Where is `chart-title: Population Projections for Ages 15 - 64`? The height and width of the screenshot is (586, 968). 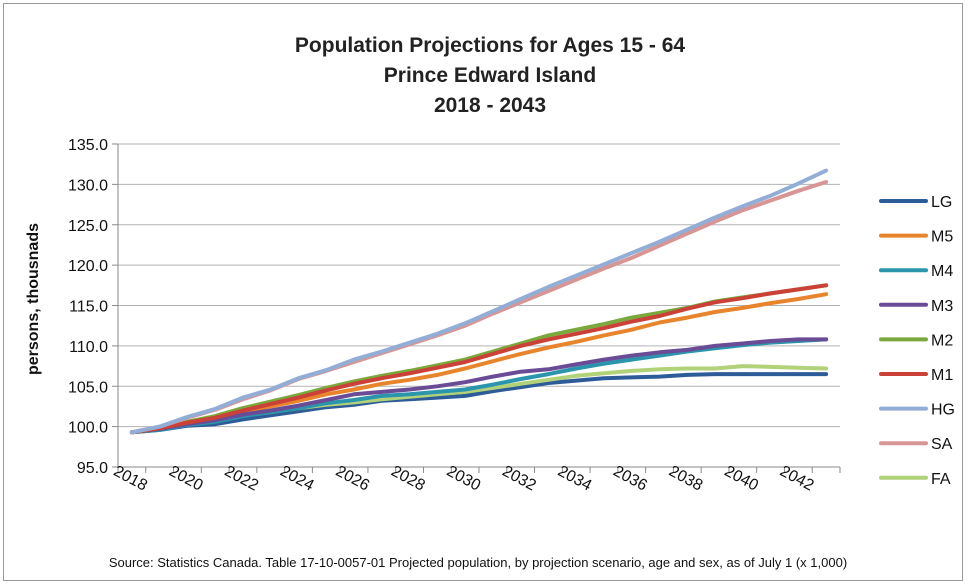
chart-title: Population Projections for Ages 15 - 64 is located at coordinates (490, 45).